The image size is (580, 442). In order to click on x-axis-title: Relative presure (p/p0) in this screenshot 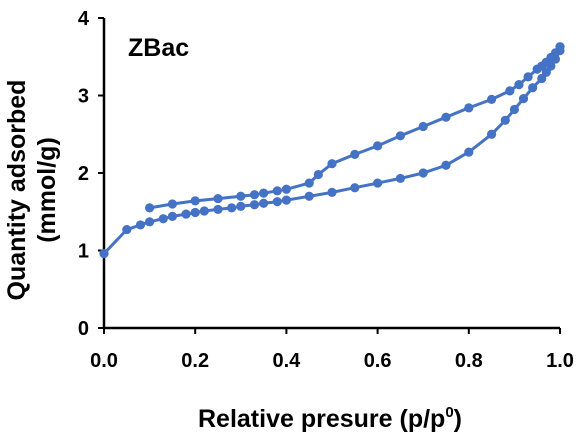, I will do `click(330, 418)`.